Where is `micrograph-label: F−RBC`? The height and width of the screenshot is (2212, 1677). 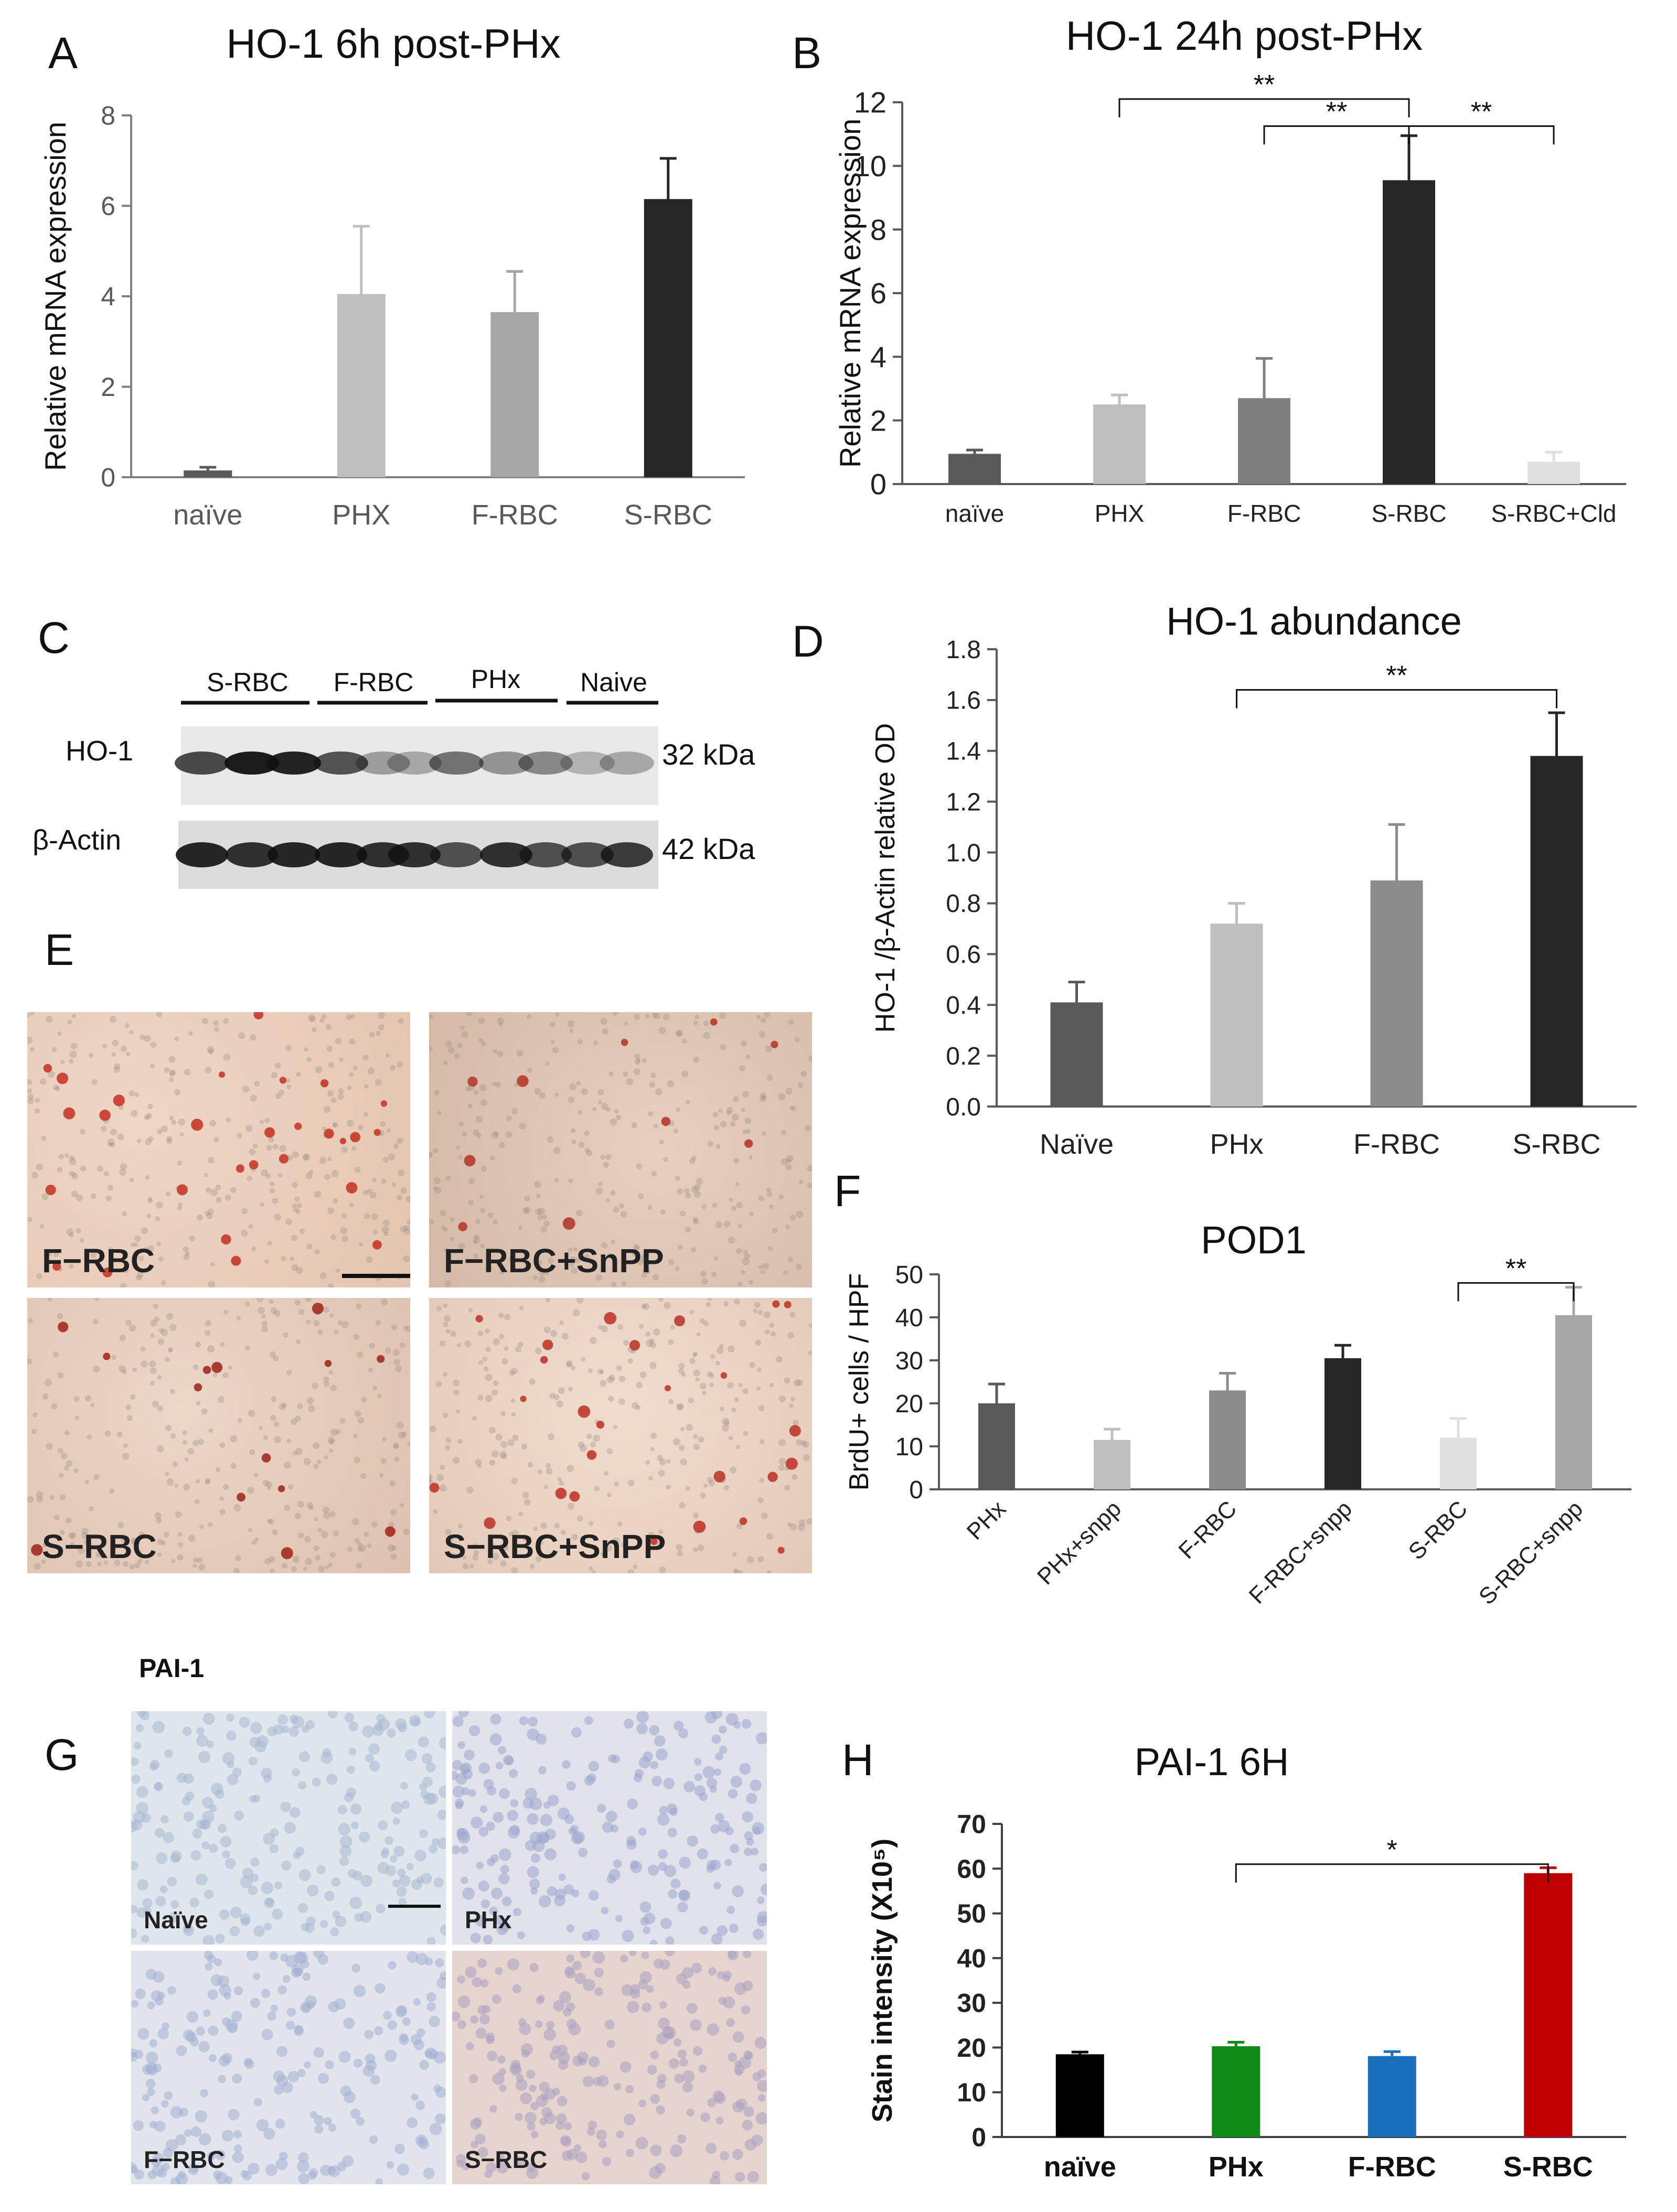
micrograph-label: F−RBC is located at coordinates (98, 1261).